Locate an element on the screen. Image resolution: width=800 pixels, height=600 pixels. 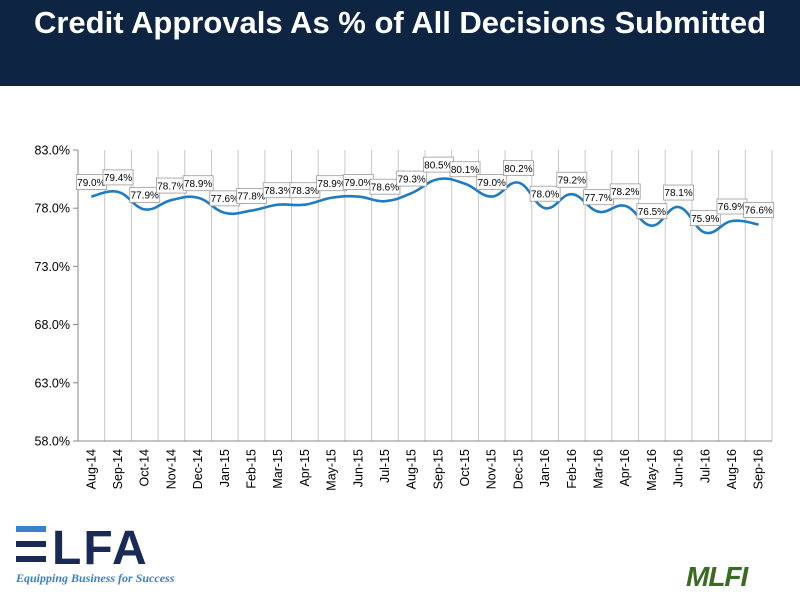
data-label: 80.1% is located at coordinates (465, 169).